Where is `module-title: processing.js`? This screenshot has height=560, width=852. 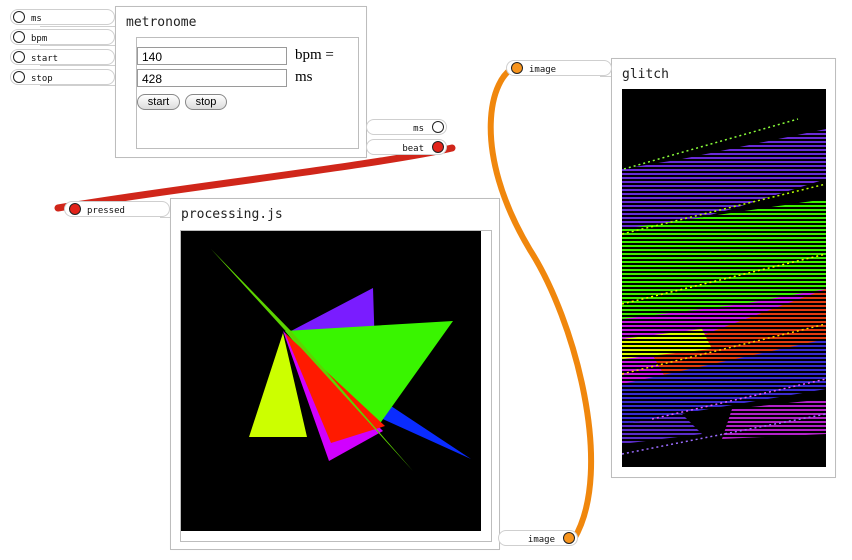
module-title: processing.js is located at coordinates (232, 214).